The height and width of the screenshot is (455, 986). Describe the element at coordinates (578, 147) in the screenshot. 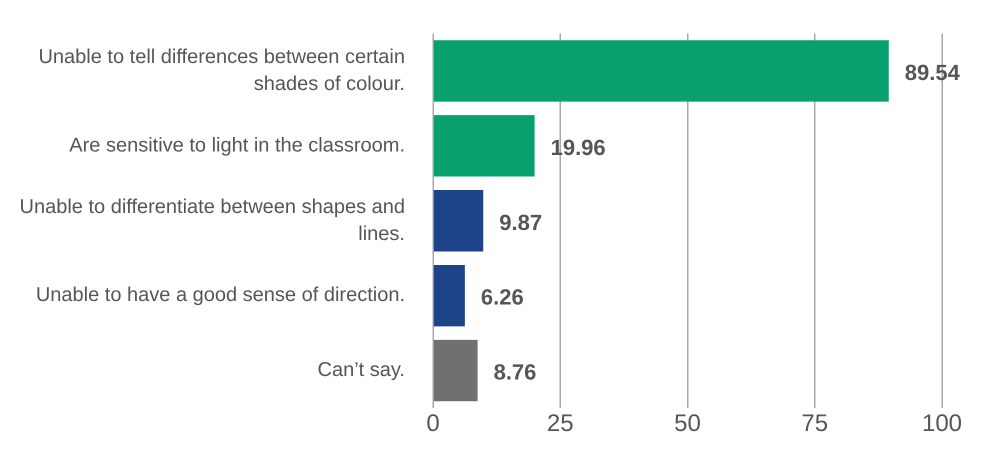

I see `data-label: 19.96` at that location.